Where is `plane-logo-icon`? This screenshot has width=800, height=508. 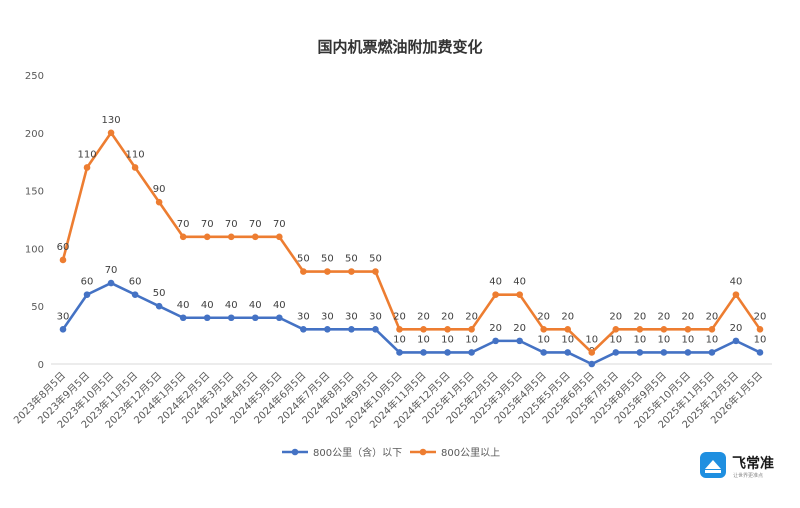 plane-logo-icon is located at coordinates (713, 465).